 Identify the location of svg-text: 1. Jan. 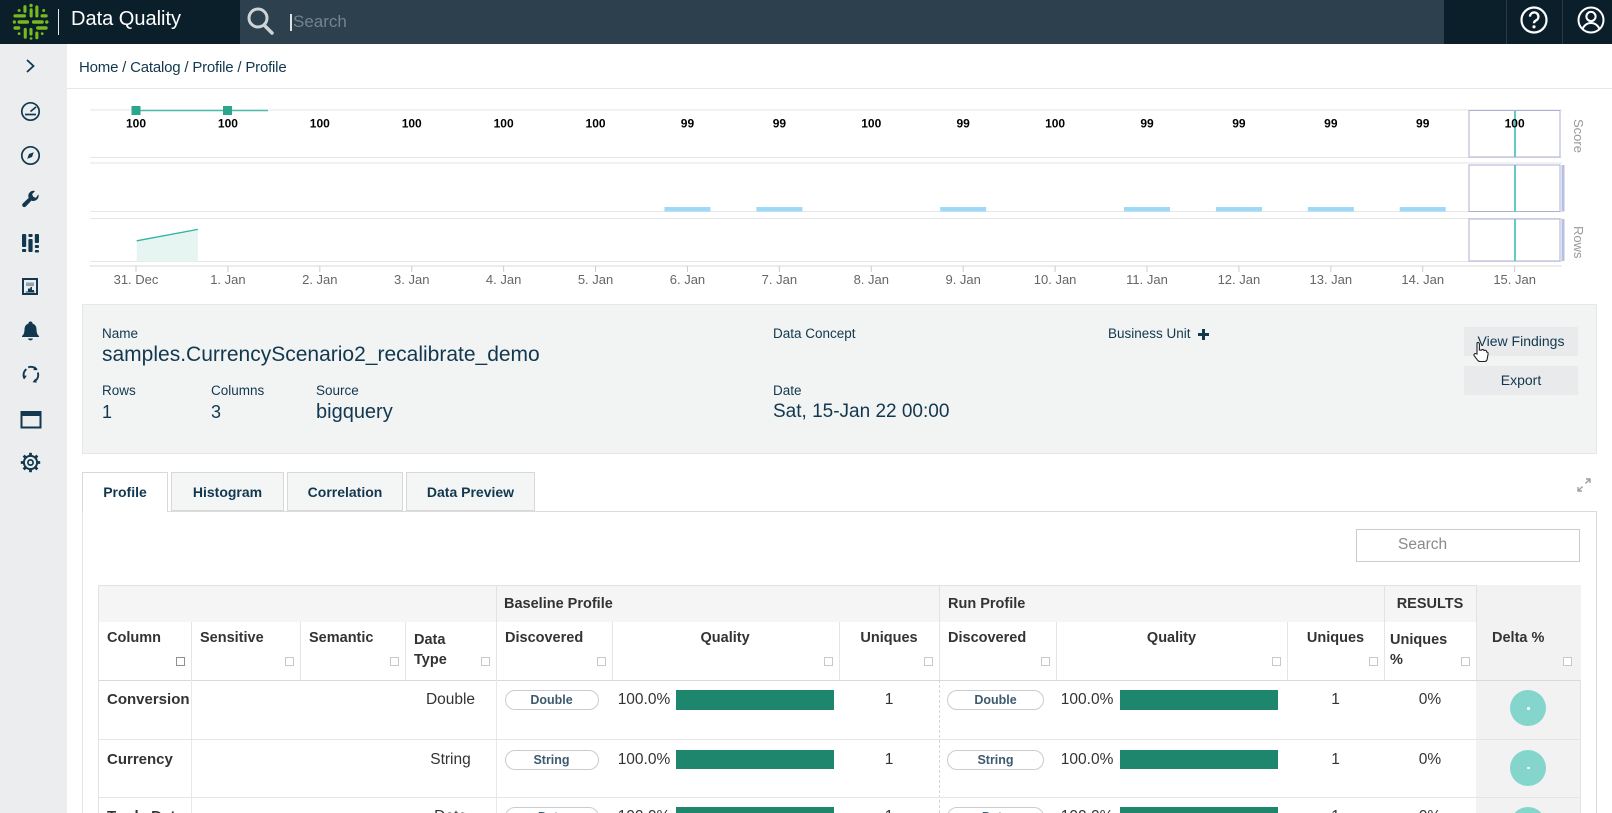
(227, 279).